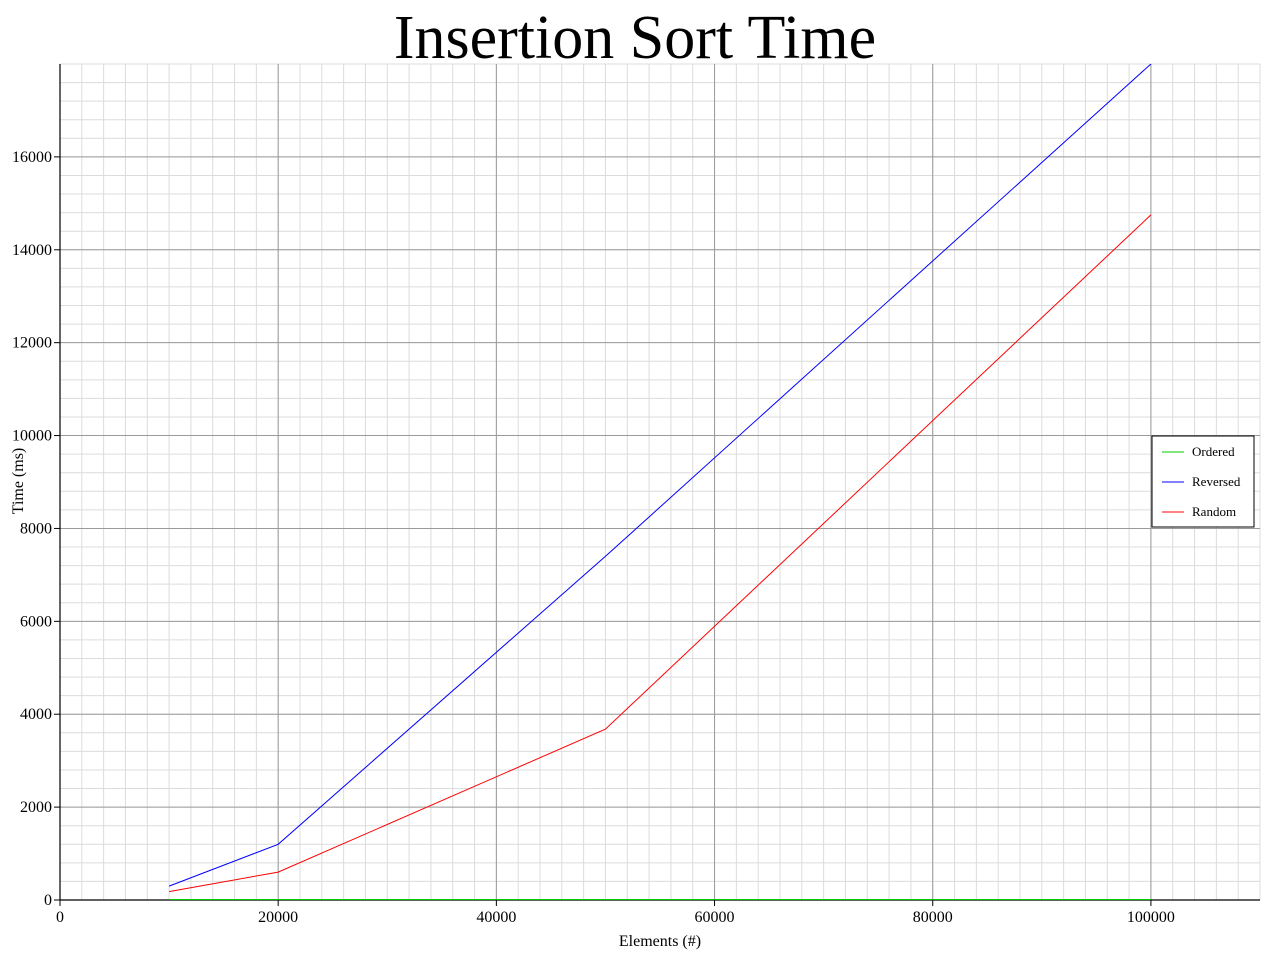  I want to click on x-tick-label: 60000, so click(715, 917).